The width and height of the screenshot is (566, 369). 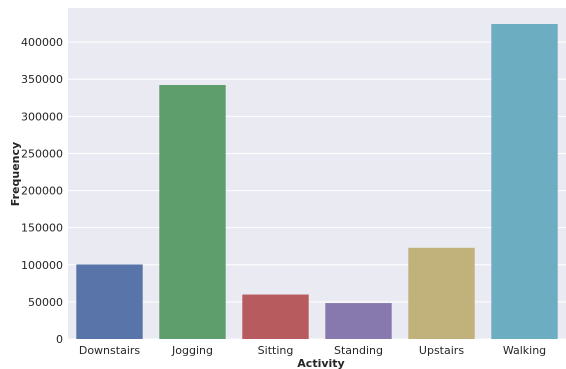 I want to click on bar-jogging, so click(x=192, y=212).